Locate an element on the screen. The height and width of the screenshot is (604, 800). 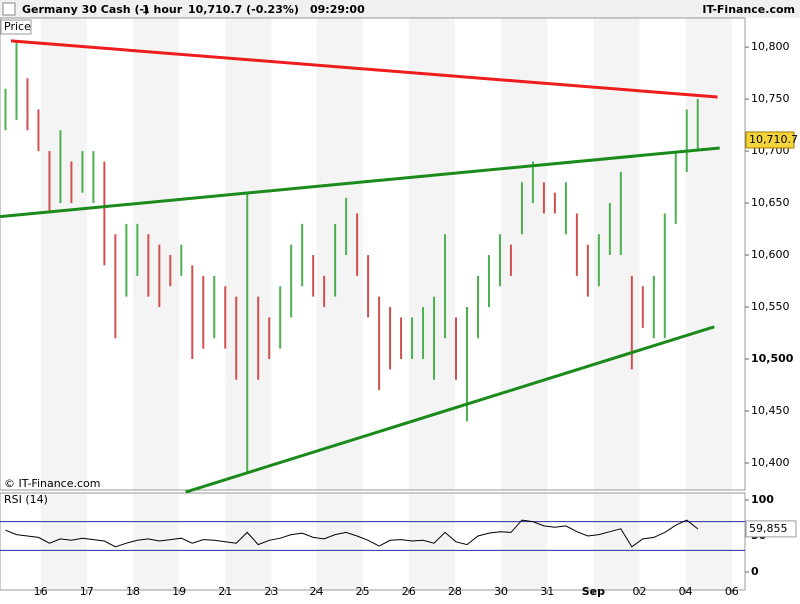
rsi-tick-label: 0 is located at coordinates (755, 571).